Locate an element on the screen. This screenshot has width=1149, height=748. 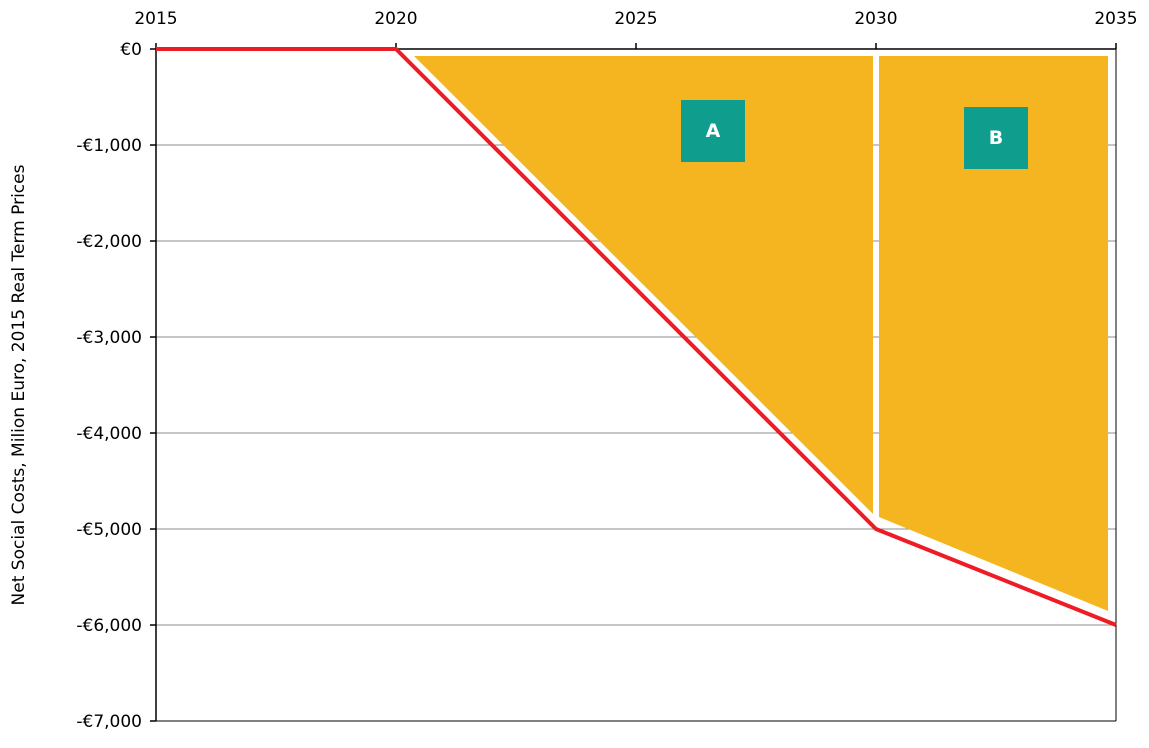
y-tick-label: -€4,000 is located at coordinates (109, 434).